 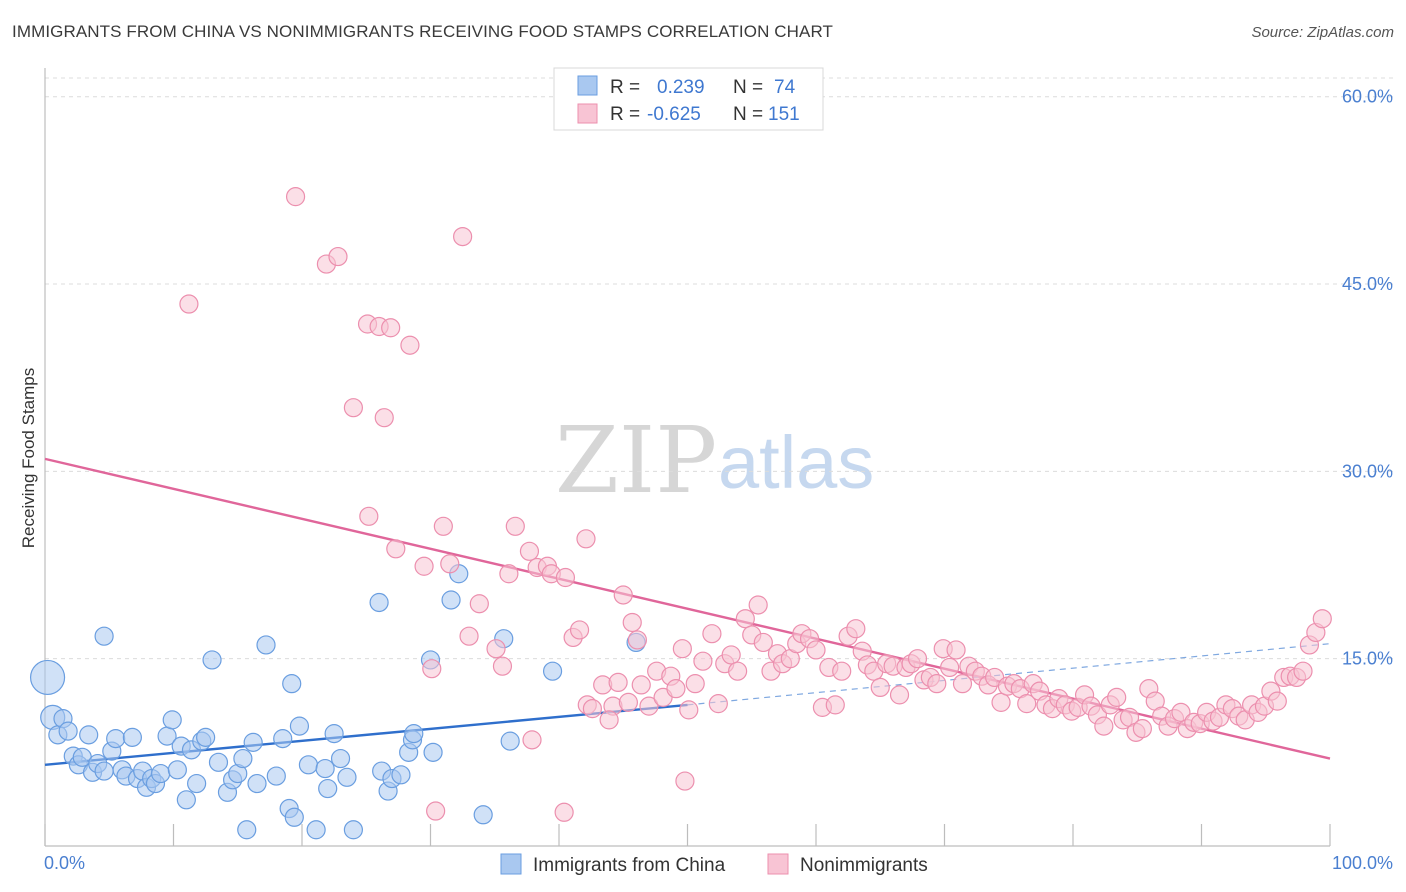 What do you see at coordinates (674, 114) in the screenshot?
I see `legend-r-value-nonimmigrants: -0.625` at bounding box center [674, 114].